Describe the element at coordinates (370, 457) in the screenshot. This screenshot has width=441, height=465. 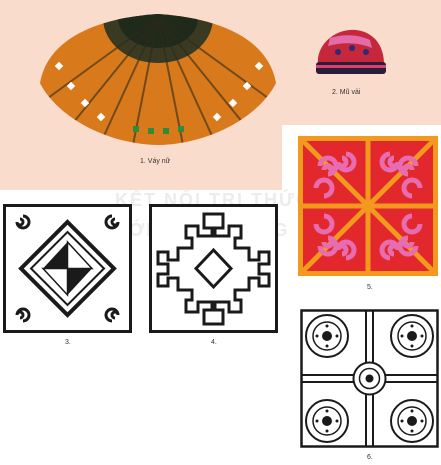
I see `pattern-6-caption: 6.` at that location.